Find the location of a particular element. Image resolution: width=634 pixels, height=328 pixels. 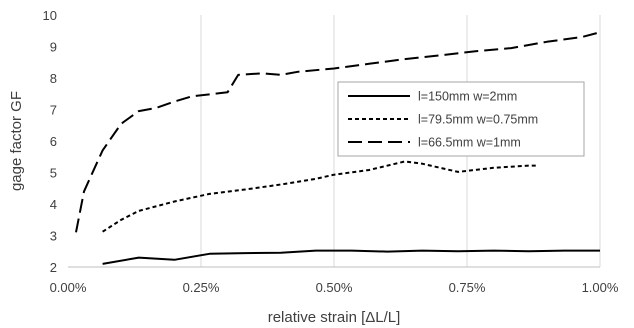

legend-label-2: l=79.5mm w=0.75mm is located at coordinates (478, 120).